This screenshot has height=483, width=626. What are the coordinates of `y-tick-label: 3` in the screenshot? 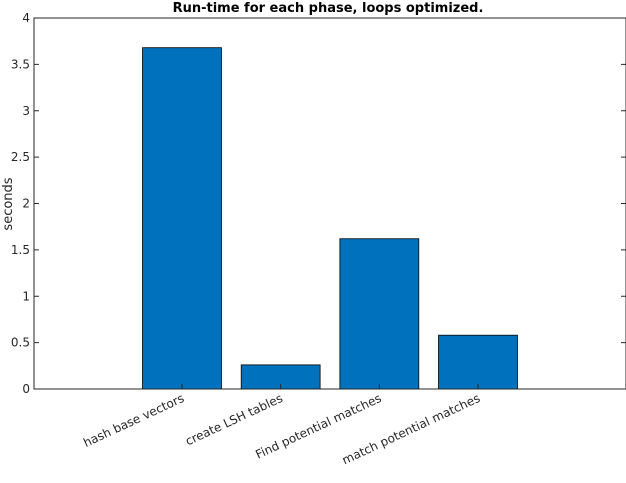 It's located at (26, 111).